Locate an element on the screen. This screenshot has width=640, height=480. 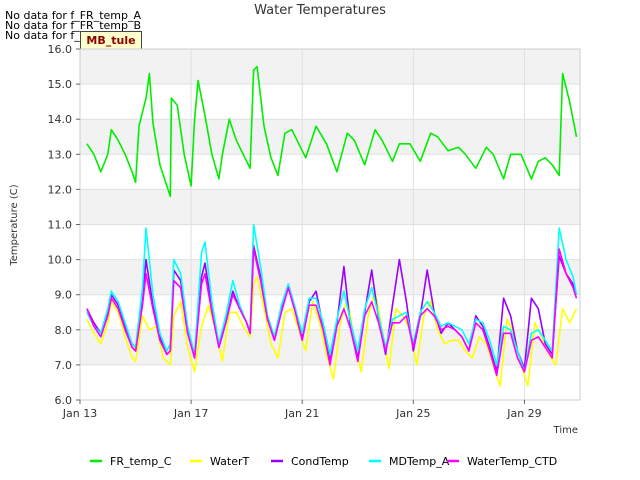
no-data-message-1: No data for f_FR_temp_A is located at coordinates (73, 15).